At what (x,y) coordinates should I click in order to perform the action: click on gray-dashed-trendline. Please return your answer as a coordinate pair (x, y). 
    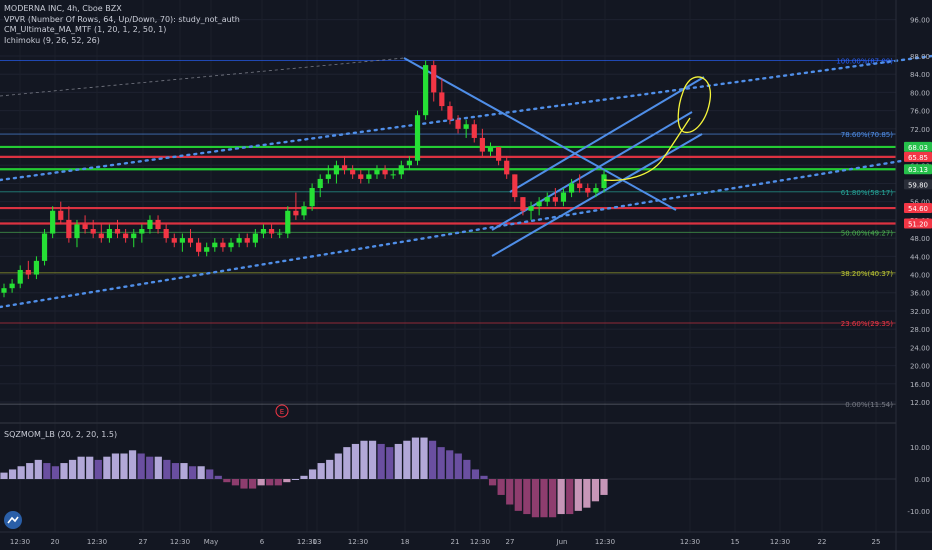
    Looking at the image, I should click on (202, 77).